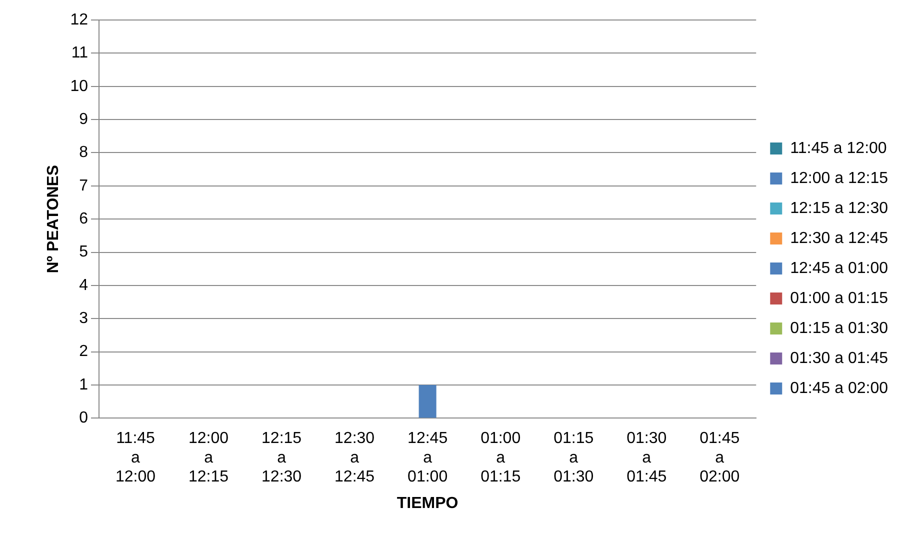  Describe the element at coordinates (83, 119) in the screenshot. I see `y-tick-label: 9` at that location.